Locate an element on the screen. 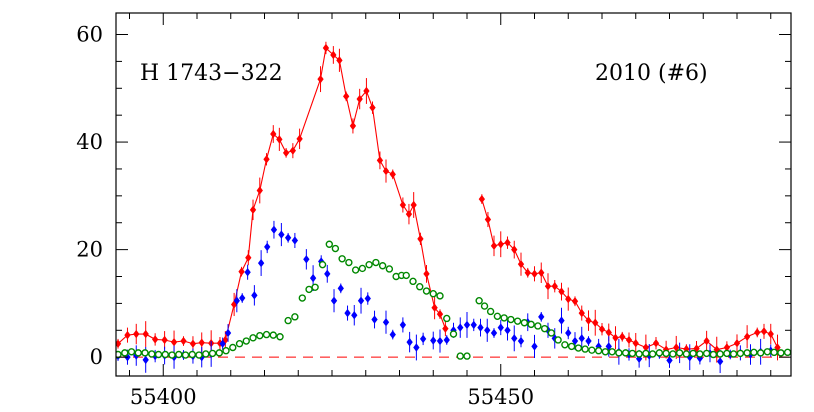 This screenshot has height=412, width=814. x-tick-label: 55400 is located at coordinates (163, 397).